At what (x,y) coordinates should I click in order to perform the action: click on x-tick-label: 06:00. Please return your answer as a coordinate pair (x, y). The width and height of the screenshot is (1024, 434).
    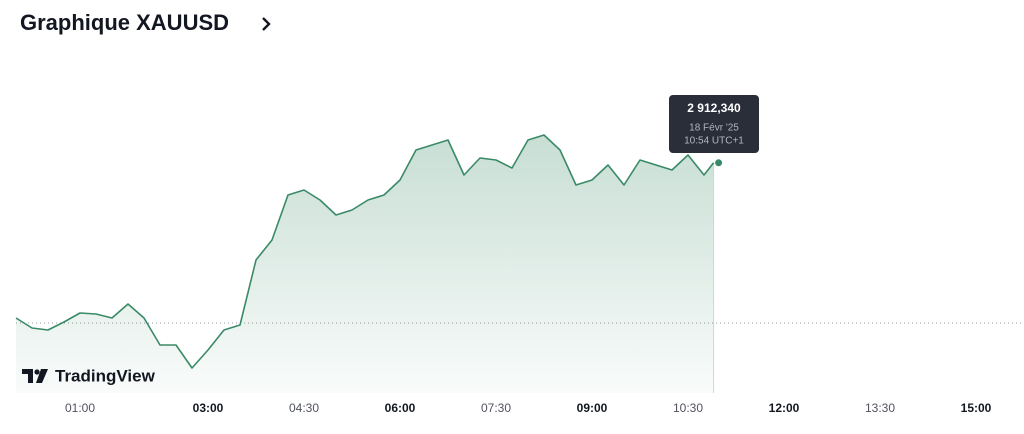
    Looking at the image, I should click on (400, 408).